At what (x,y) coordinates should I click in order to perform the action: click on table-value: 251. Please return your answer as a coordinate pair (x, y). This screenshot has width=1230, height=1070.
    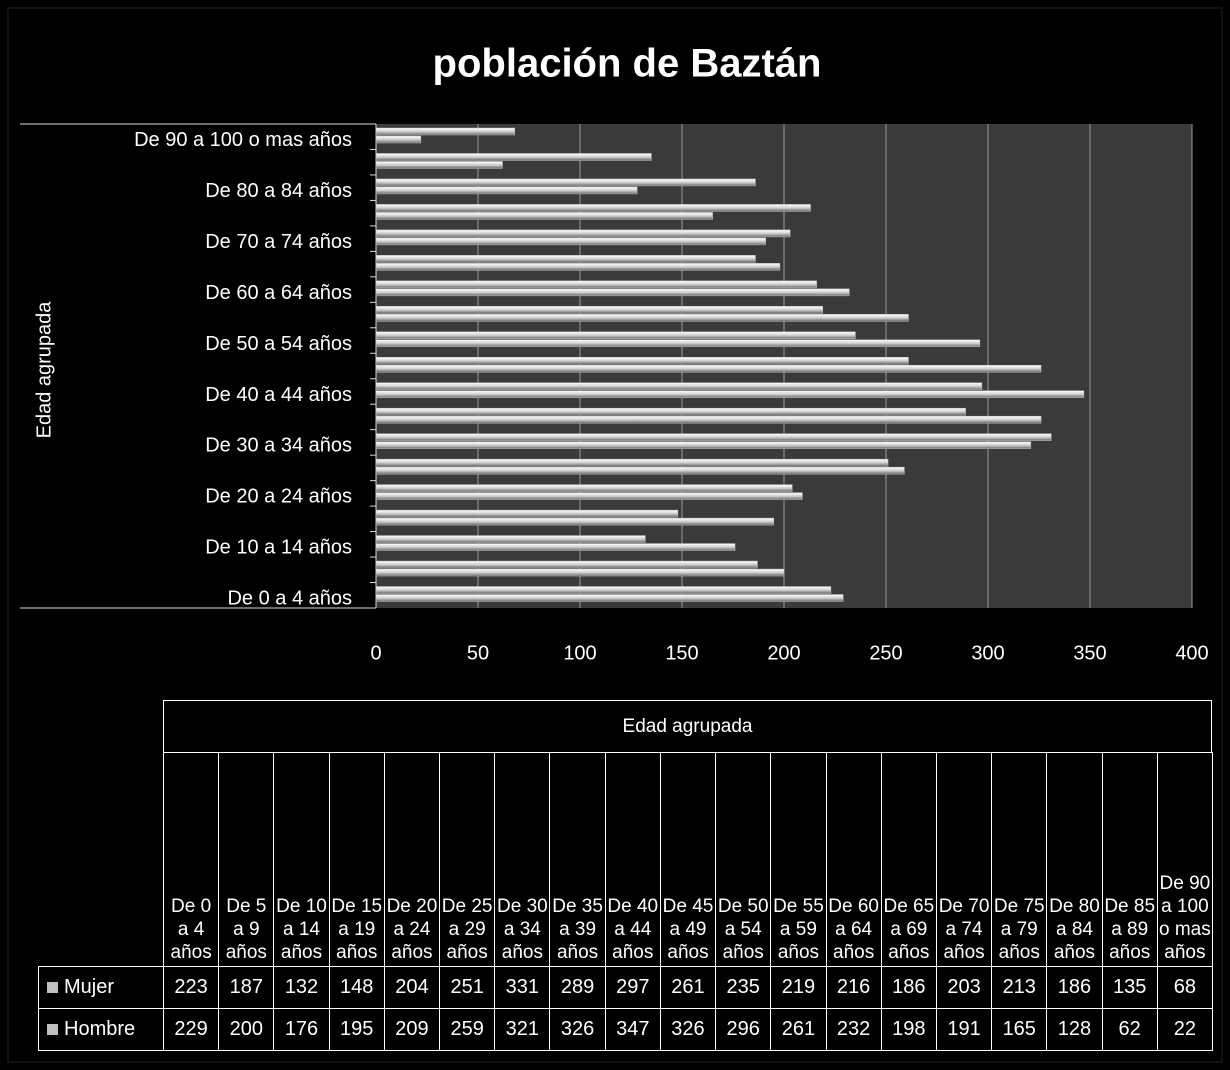
    Looking at the image, I should click on (467, 987).